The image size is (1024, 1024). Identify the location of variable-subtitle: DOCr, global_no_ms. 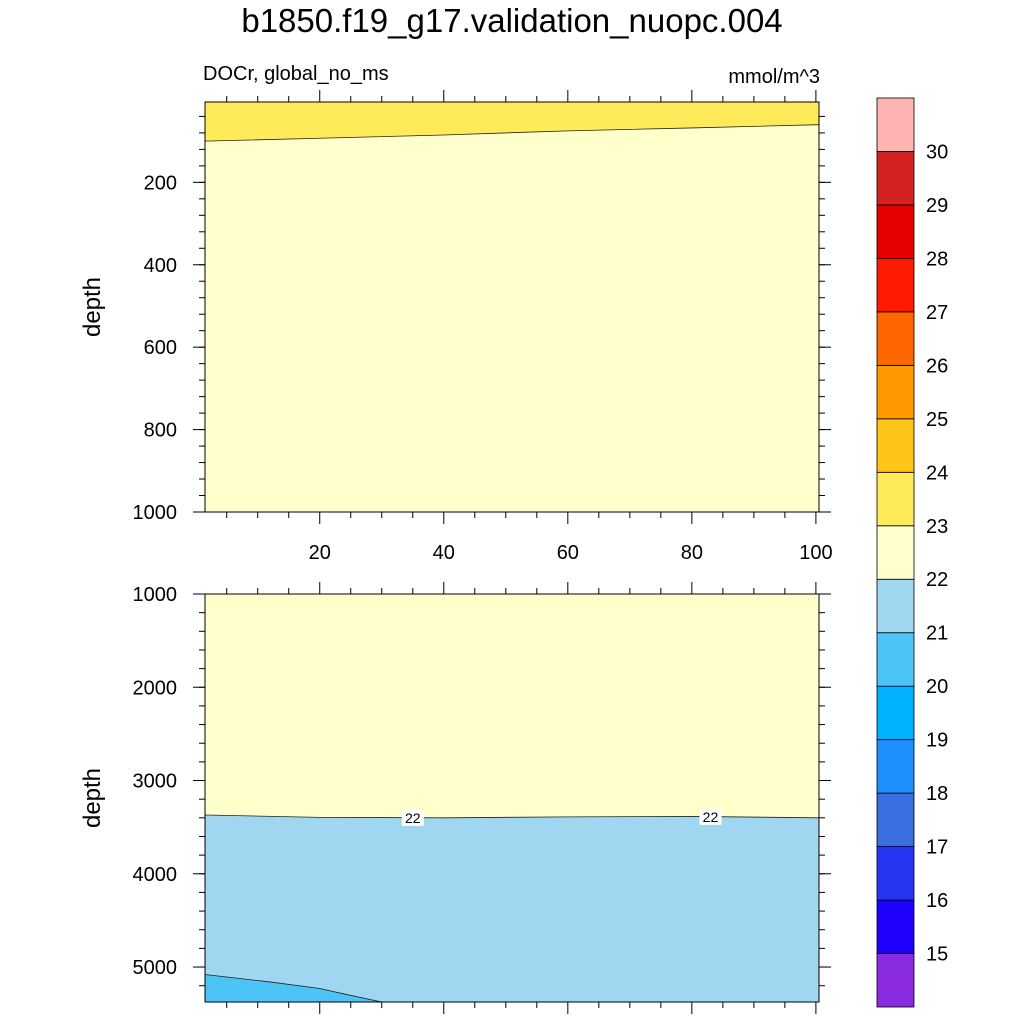
(296, 74).